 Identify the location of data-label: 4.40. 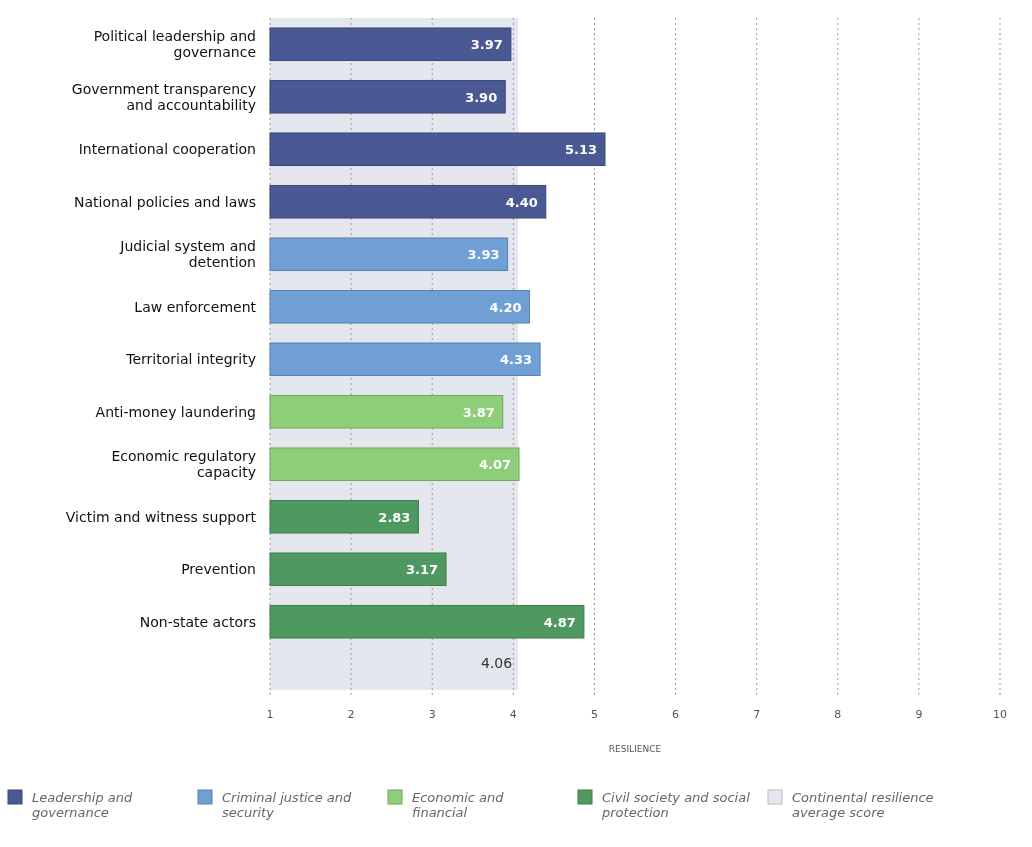
(521, 202).